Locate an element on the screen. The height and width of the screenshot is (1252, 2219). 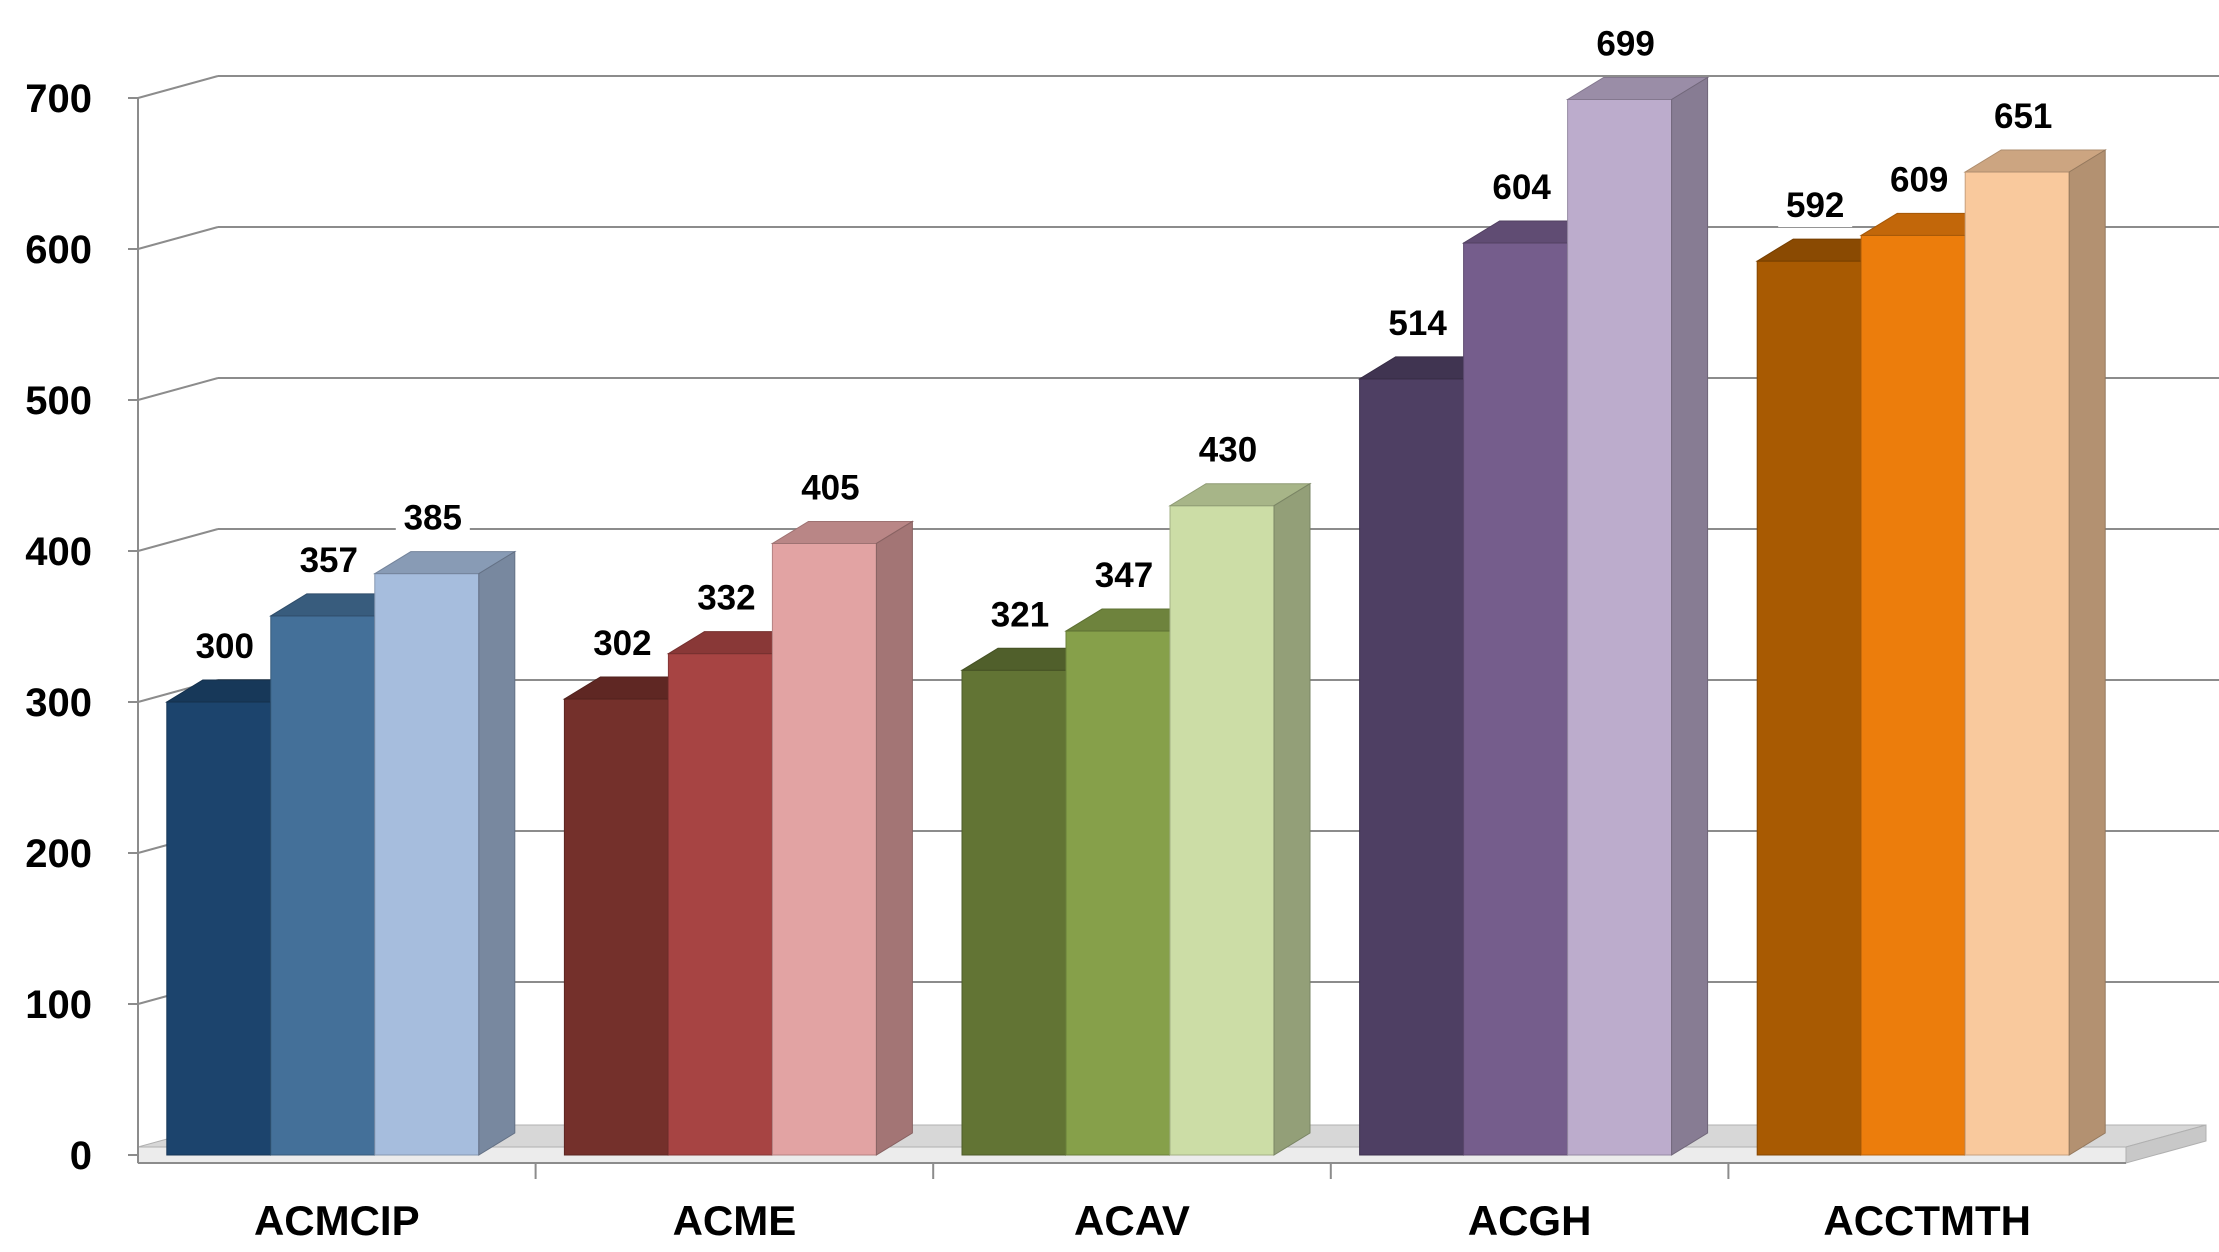
y-tick-label: 700 is located at coordinates (58, 99).